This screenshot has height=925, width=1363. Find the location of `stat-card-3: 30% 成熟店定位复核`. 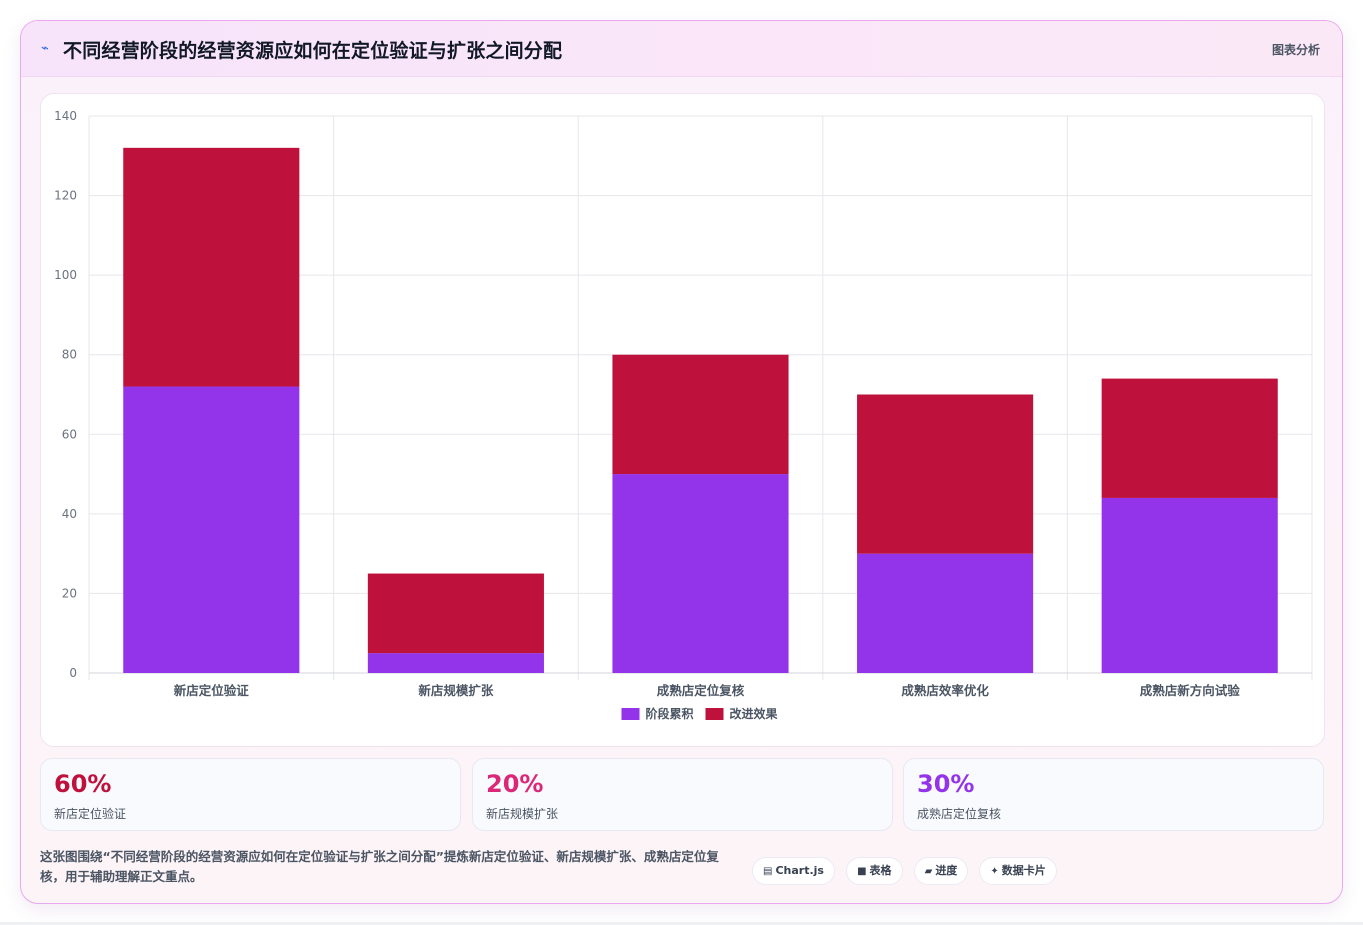

stat-card-3: 30% 成熟店定位复核 is located at coordinates (1113, 794).